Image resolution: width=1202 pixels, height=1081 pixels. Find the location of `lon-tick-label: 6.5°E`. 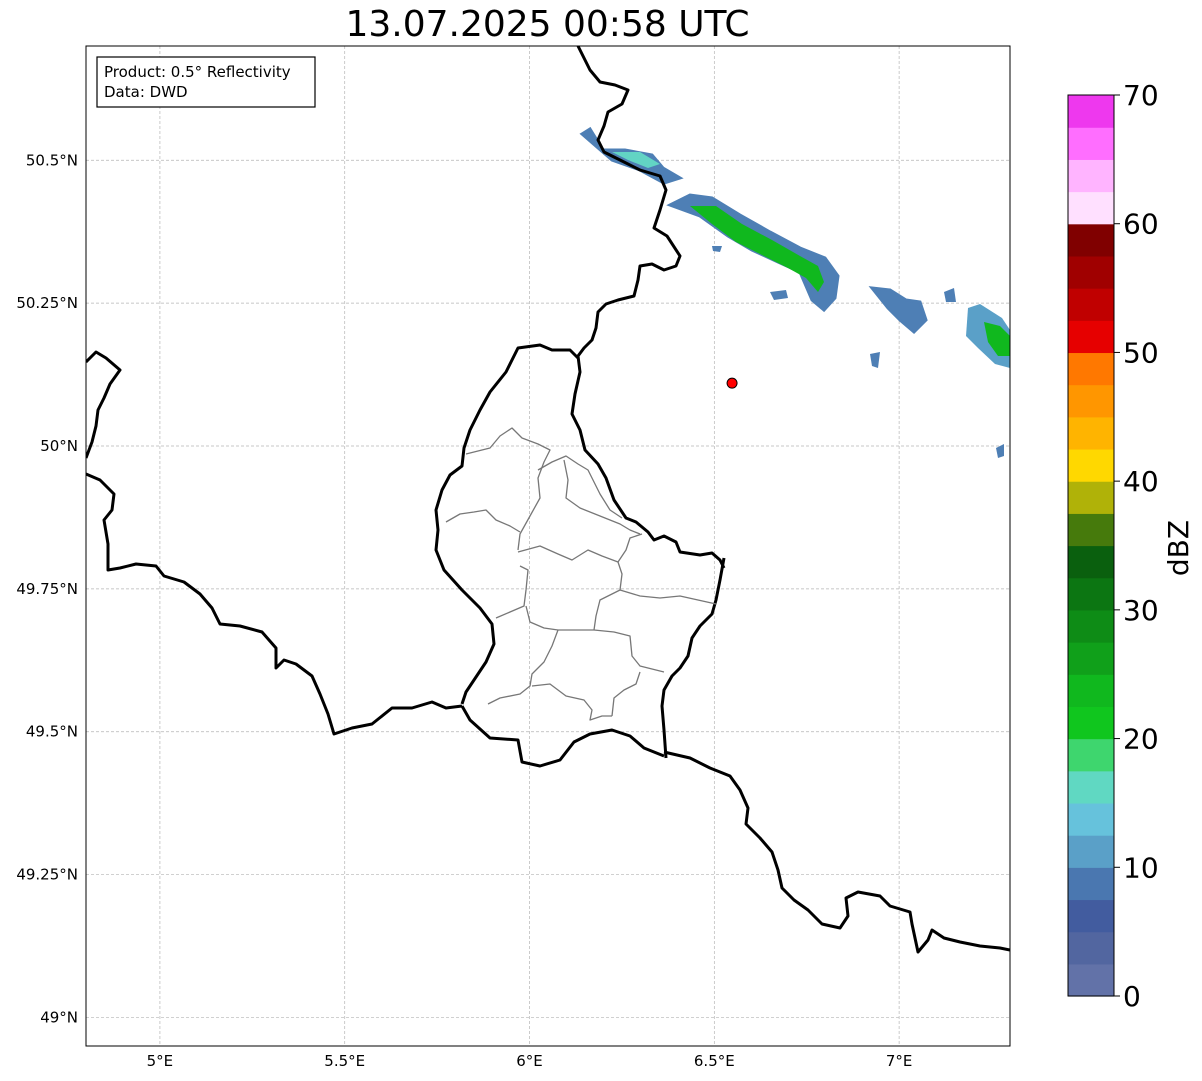

lon-tick-label: 6.5°E is located at coordinates (714, 1061).